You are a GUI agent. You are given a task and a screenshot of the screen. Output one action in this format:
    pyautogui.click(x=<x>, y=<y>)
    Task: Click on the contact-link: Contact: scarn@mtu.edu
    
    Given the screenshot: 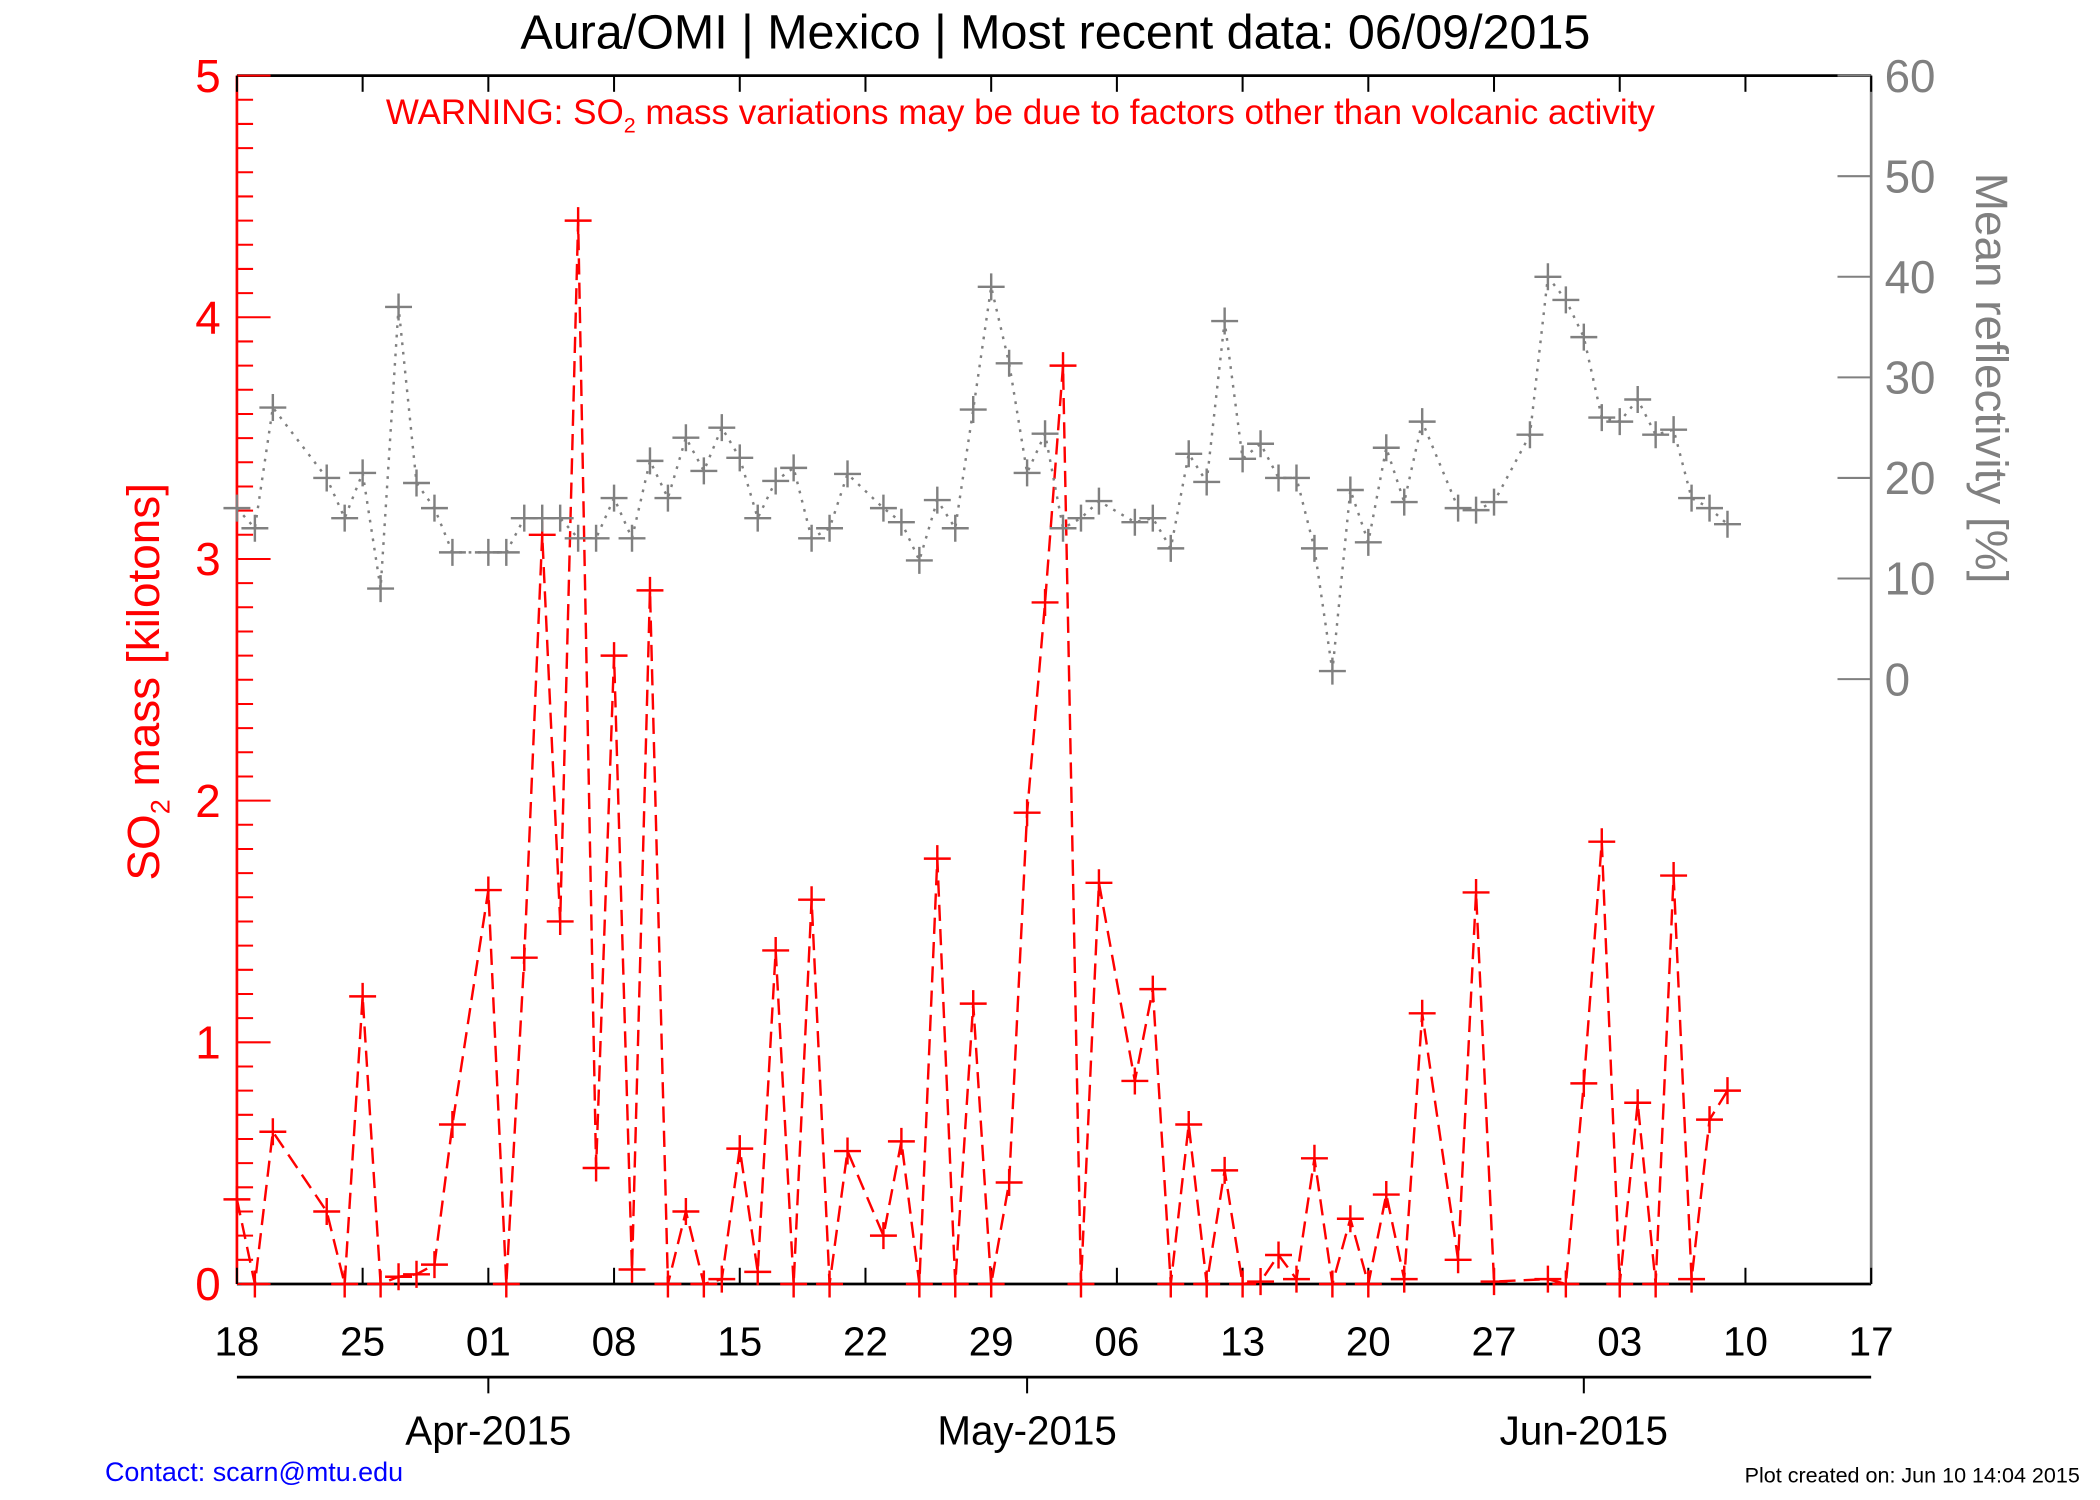 What is the action you would take?
    pyautogui.click(x=254, y=1472)
    